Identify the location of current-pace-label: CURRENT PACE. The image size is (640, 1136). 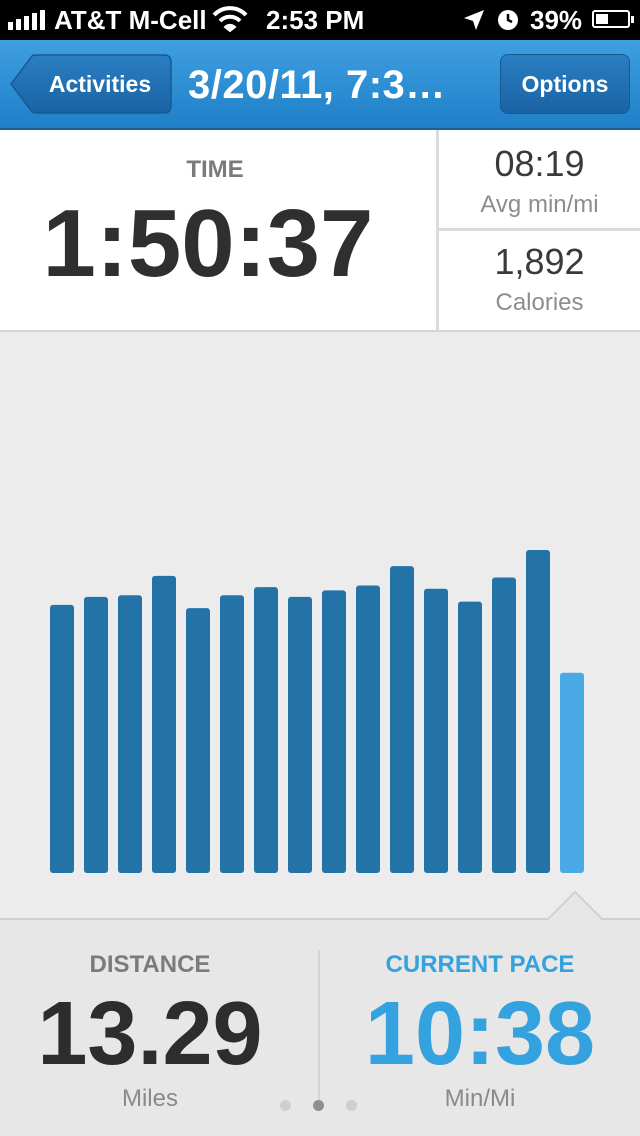
(480, 964).